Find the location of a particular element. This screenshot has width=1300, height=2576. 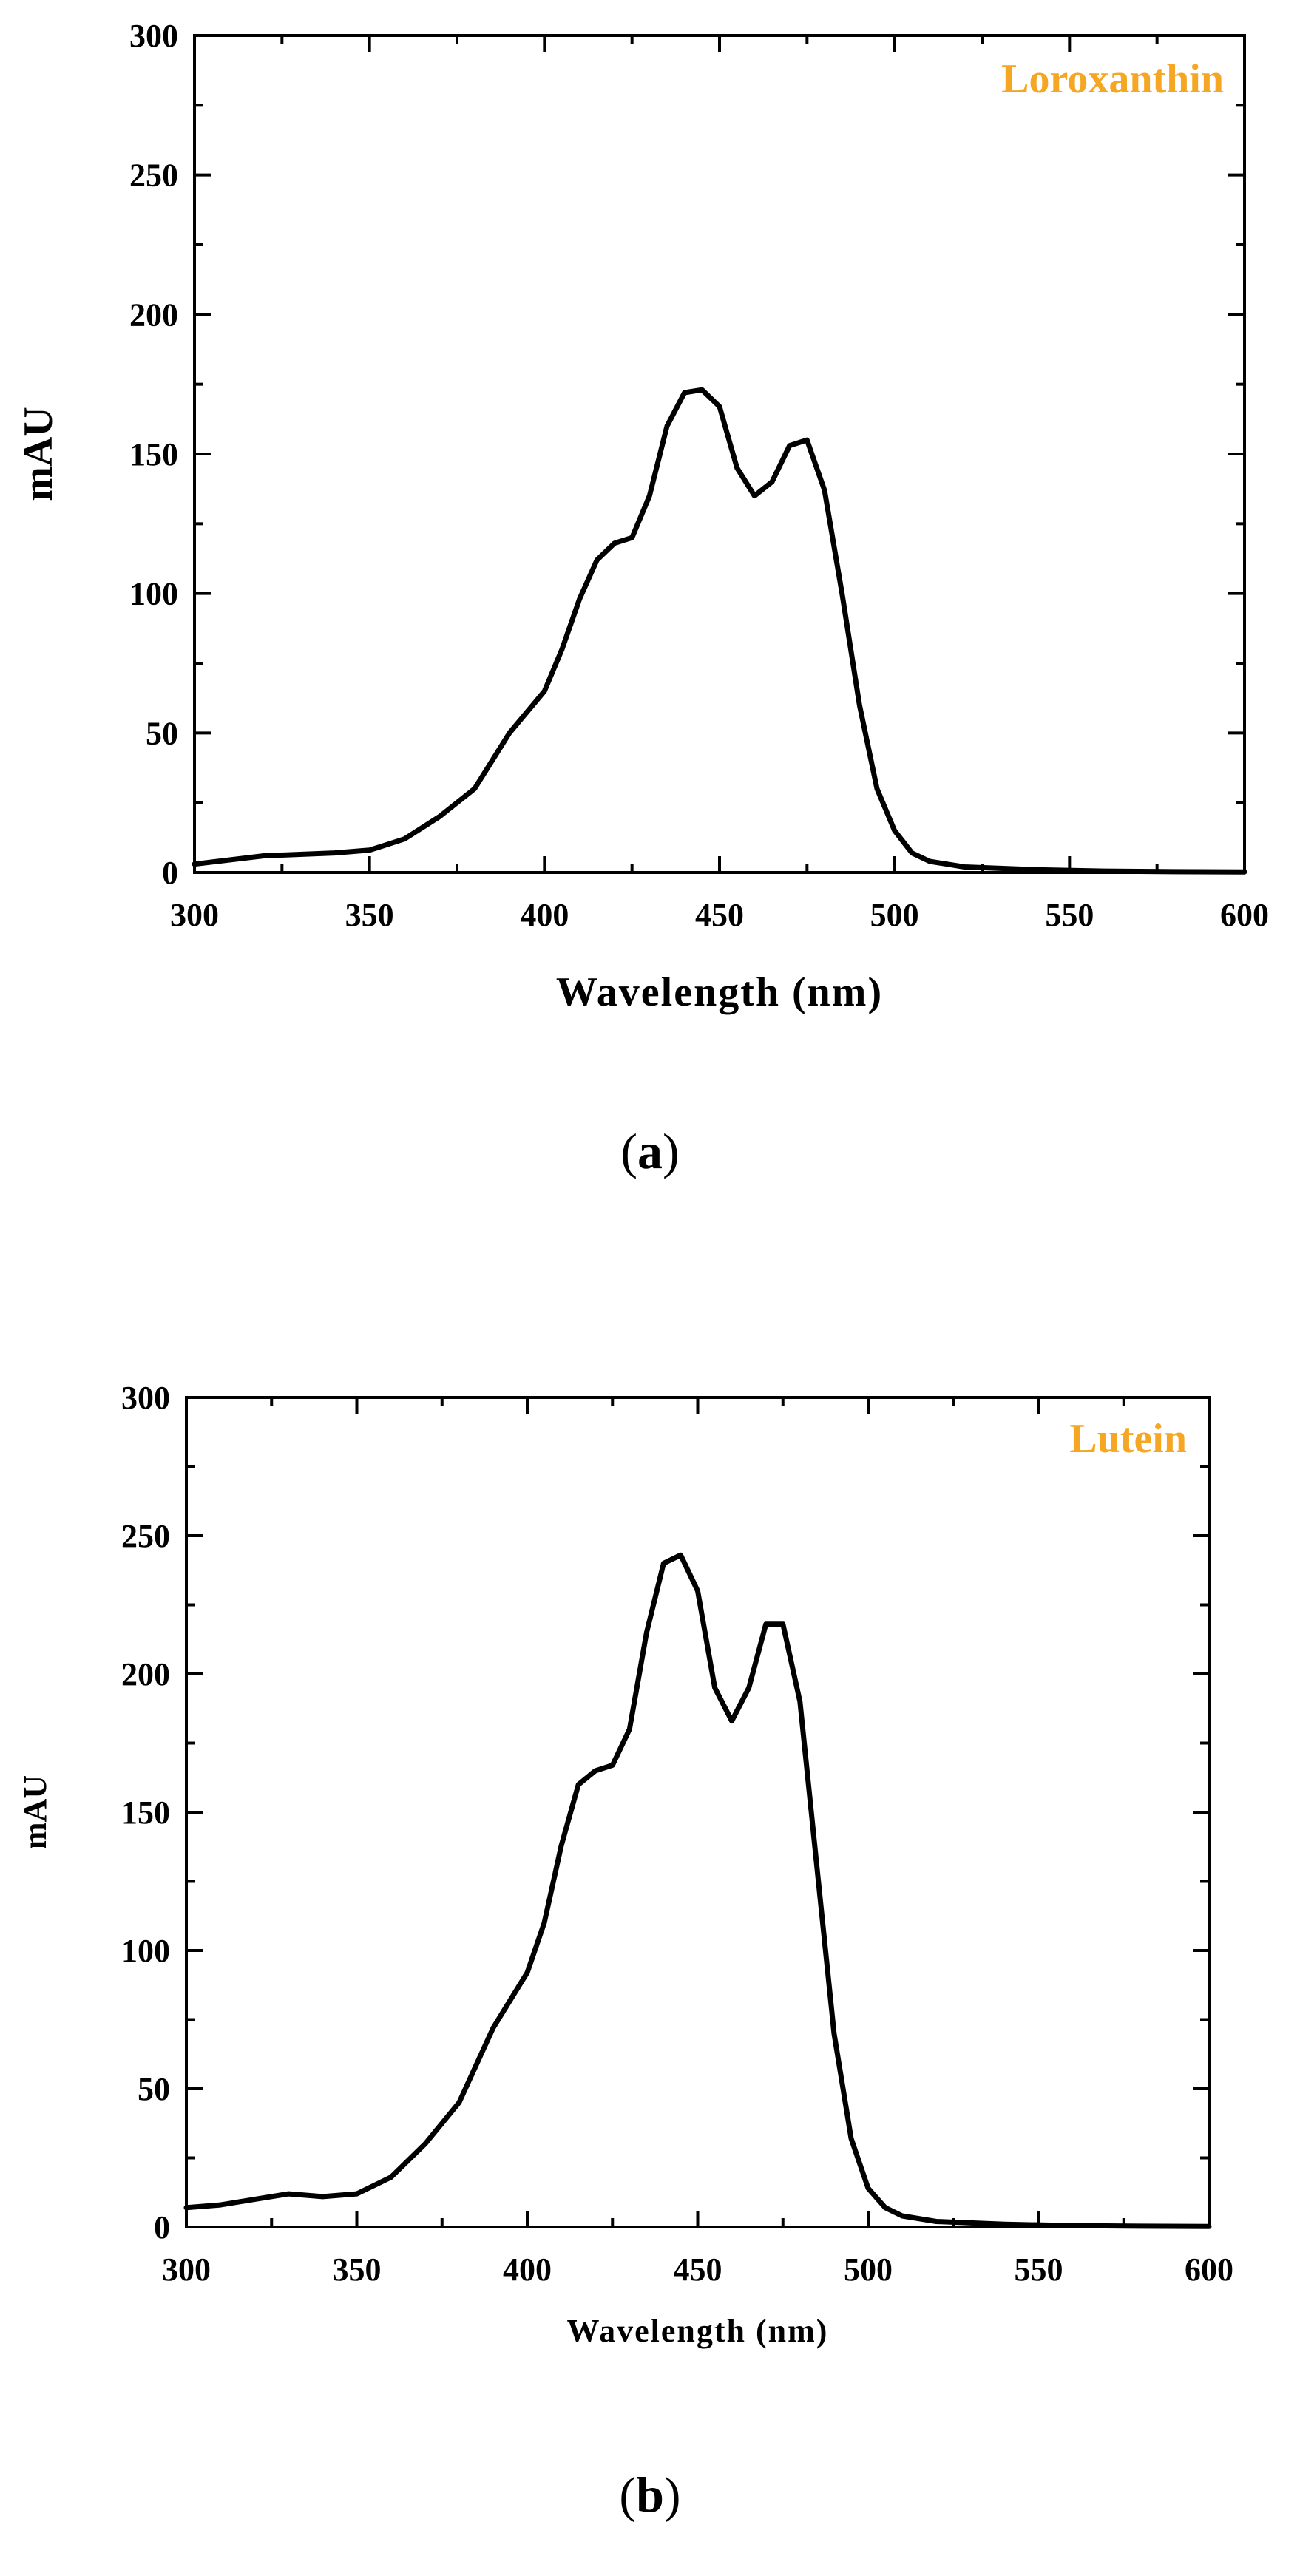

y-tick-label-a: 150 is located at coordinates (153, 454).